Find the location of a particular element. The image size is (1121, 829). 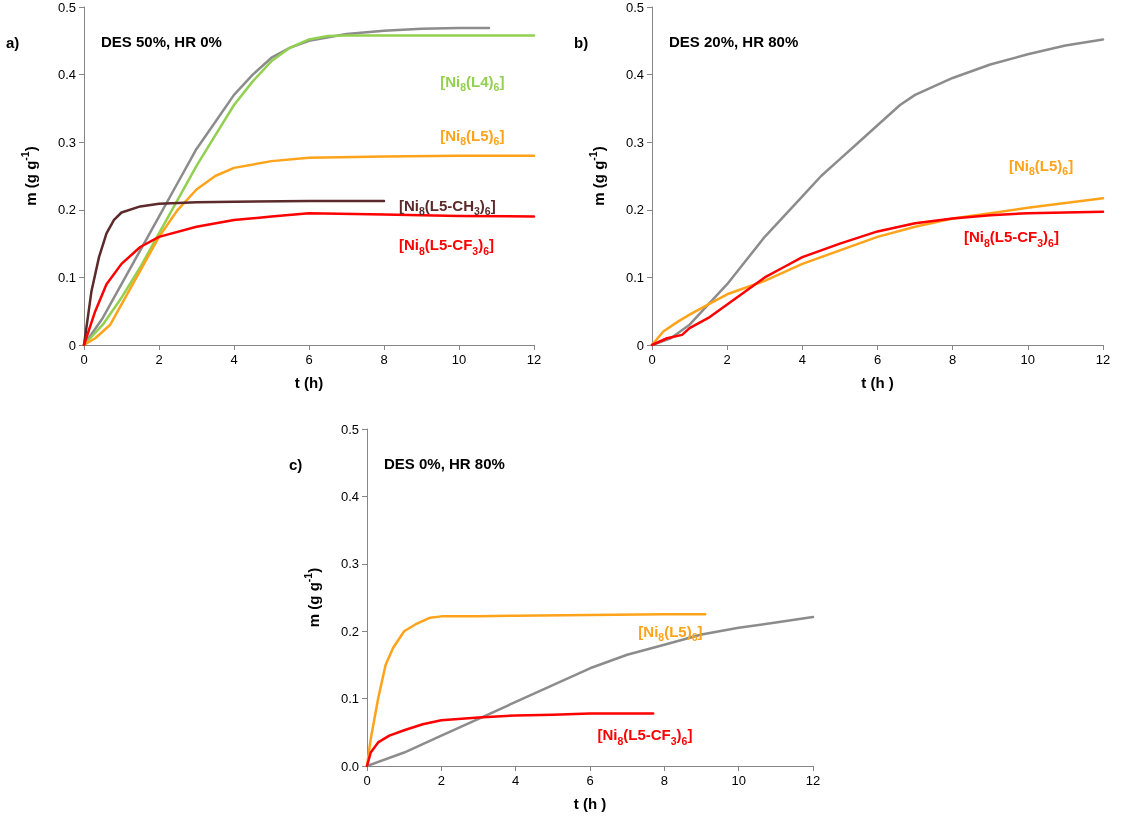

y-tick-label: 0.0 is located at coordinates (349, 766).